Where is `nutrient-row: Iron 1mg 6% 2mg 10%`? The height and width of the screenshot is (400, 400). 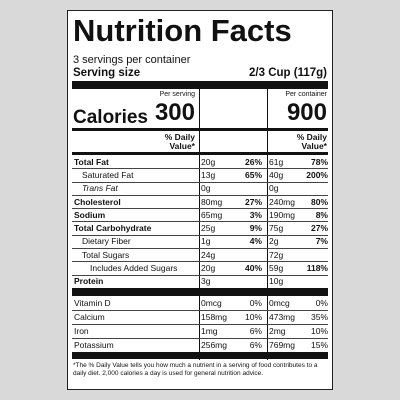 nutrient-row: Iron 1mg 6% 2mg 10% is located at coordinates (200, 331).